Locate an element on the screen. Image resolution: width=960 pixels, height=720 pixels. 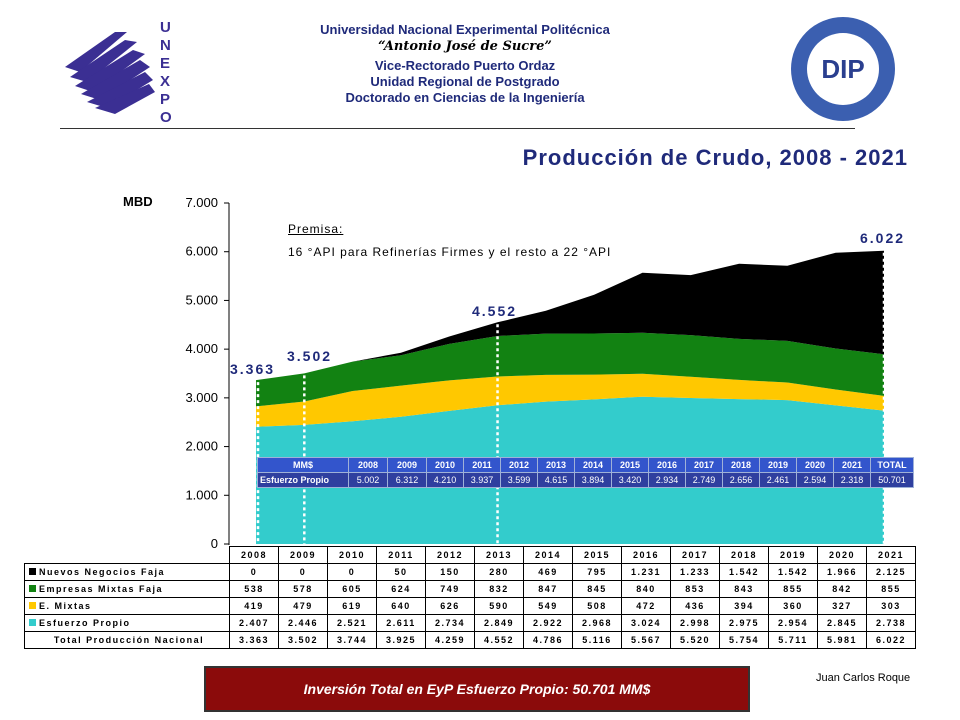
unexpo-logo: UNE XPO is located at coordinates (118, 72).